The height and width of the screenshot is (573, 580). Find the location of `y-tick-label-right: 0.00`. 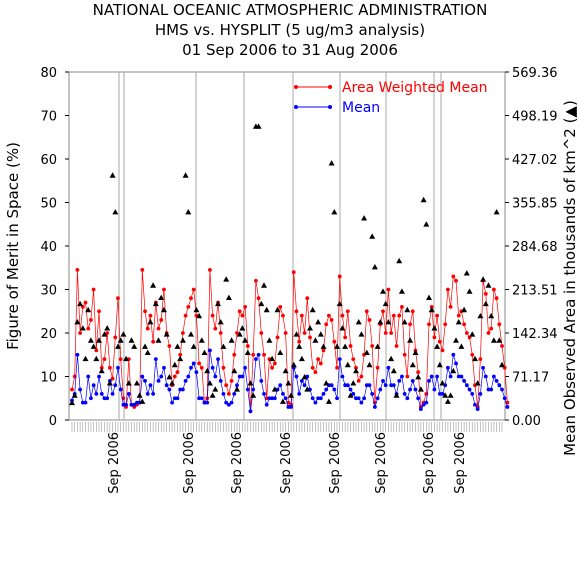

y-tick-label-right: 0.00 is located at coordinates (526, 421).